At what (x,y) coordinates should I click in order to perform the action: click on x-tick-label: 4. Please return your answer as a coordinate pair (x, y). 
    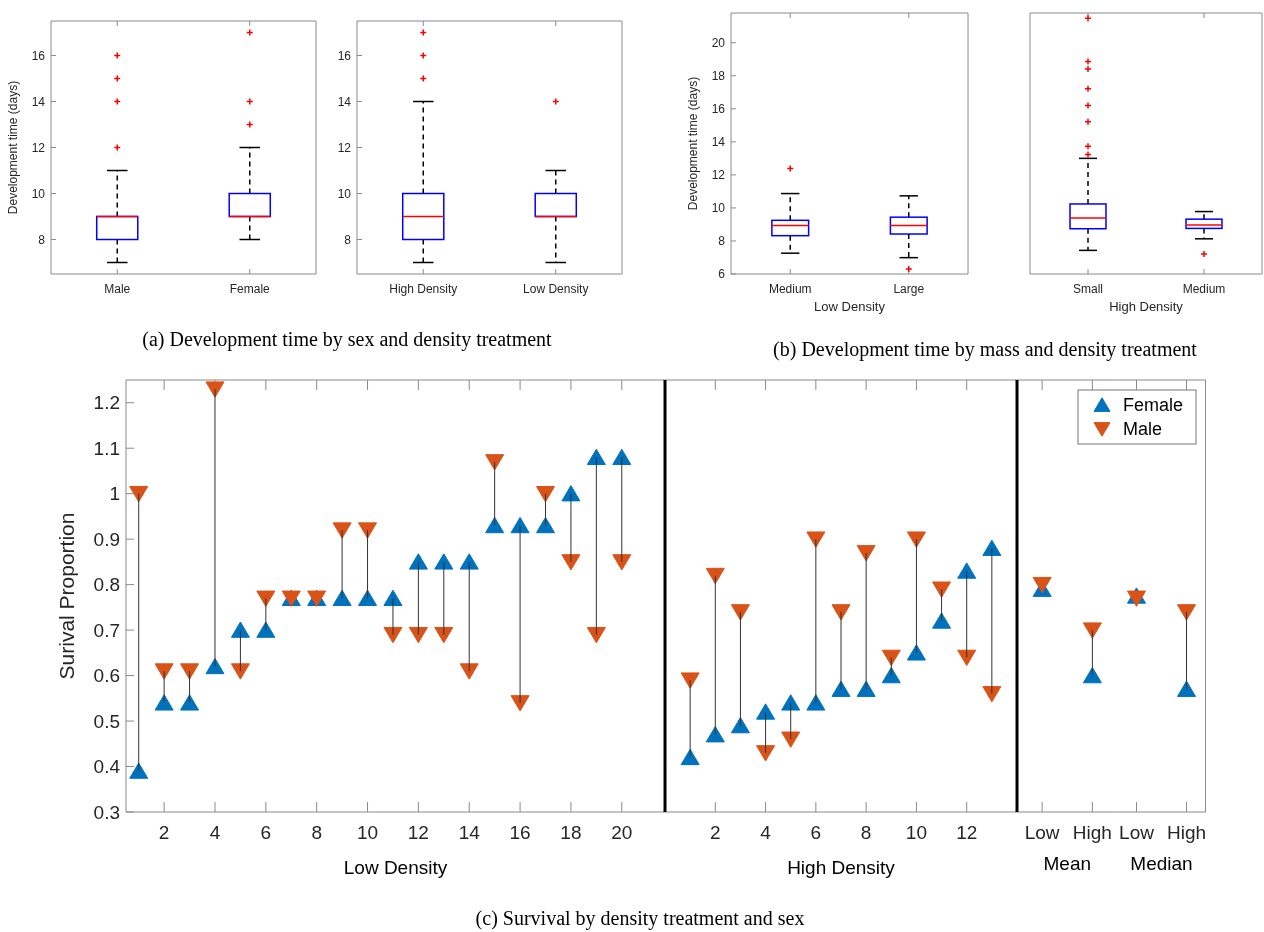
    Looking at the image, I should click on (215, 832).